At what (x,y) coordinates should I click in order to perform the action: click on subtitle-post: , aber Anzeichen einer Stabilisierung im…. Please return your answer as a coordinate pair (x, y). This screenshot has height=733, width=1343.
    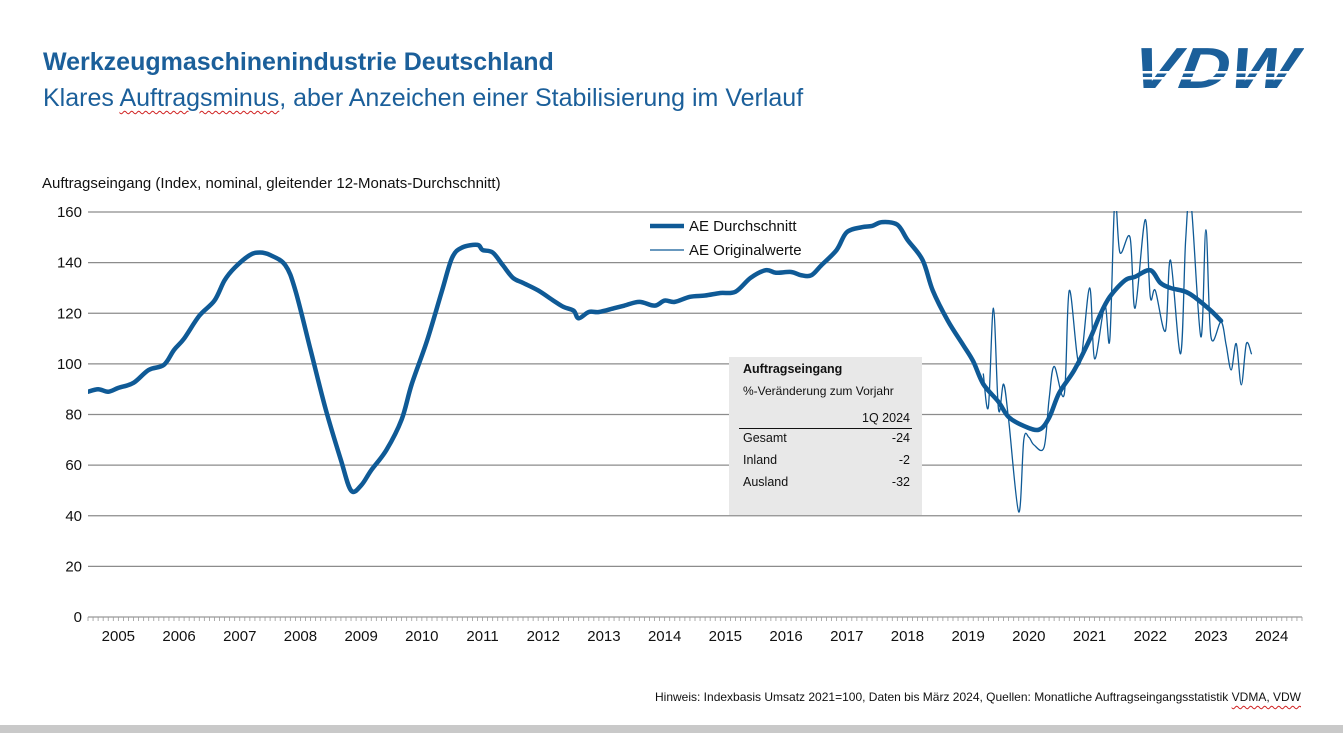
    Looking at the image, I should click on (541, 98).